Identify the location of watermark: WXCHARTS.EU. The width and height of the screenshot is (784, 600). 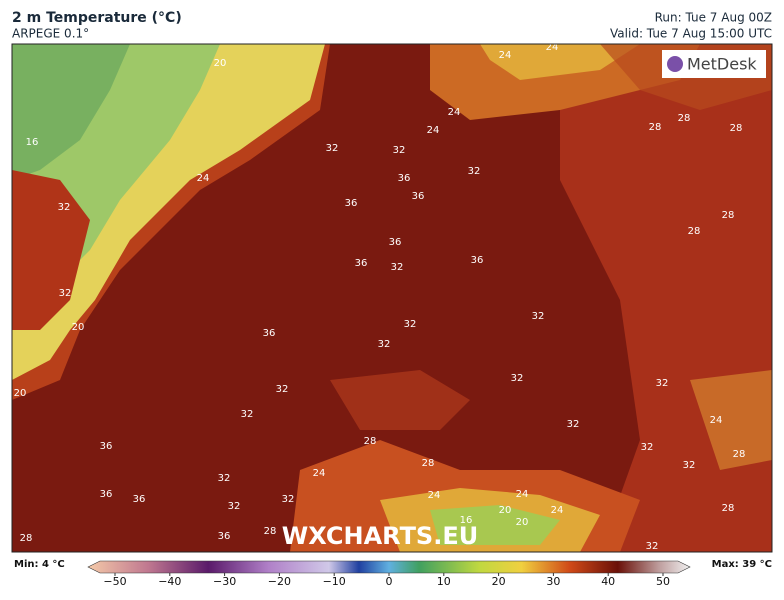
(380, 536).